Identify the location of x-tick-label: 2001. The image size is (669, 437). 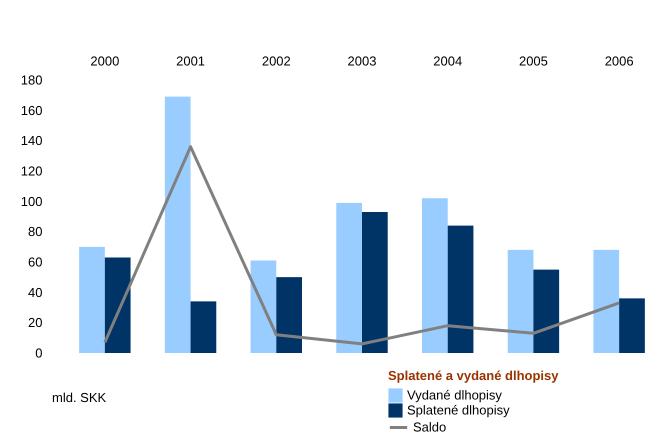
(191, 61).